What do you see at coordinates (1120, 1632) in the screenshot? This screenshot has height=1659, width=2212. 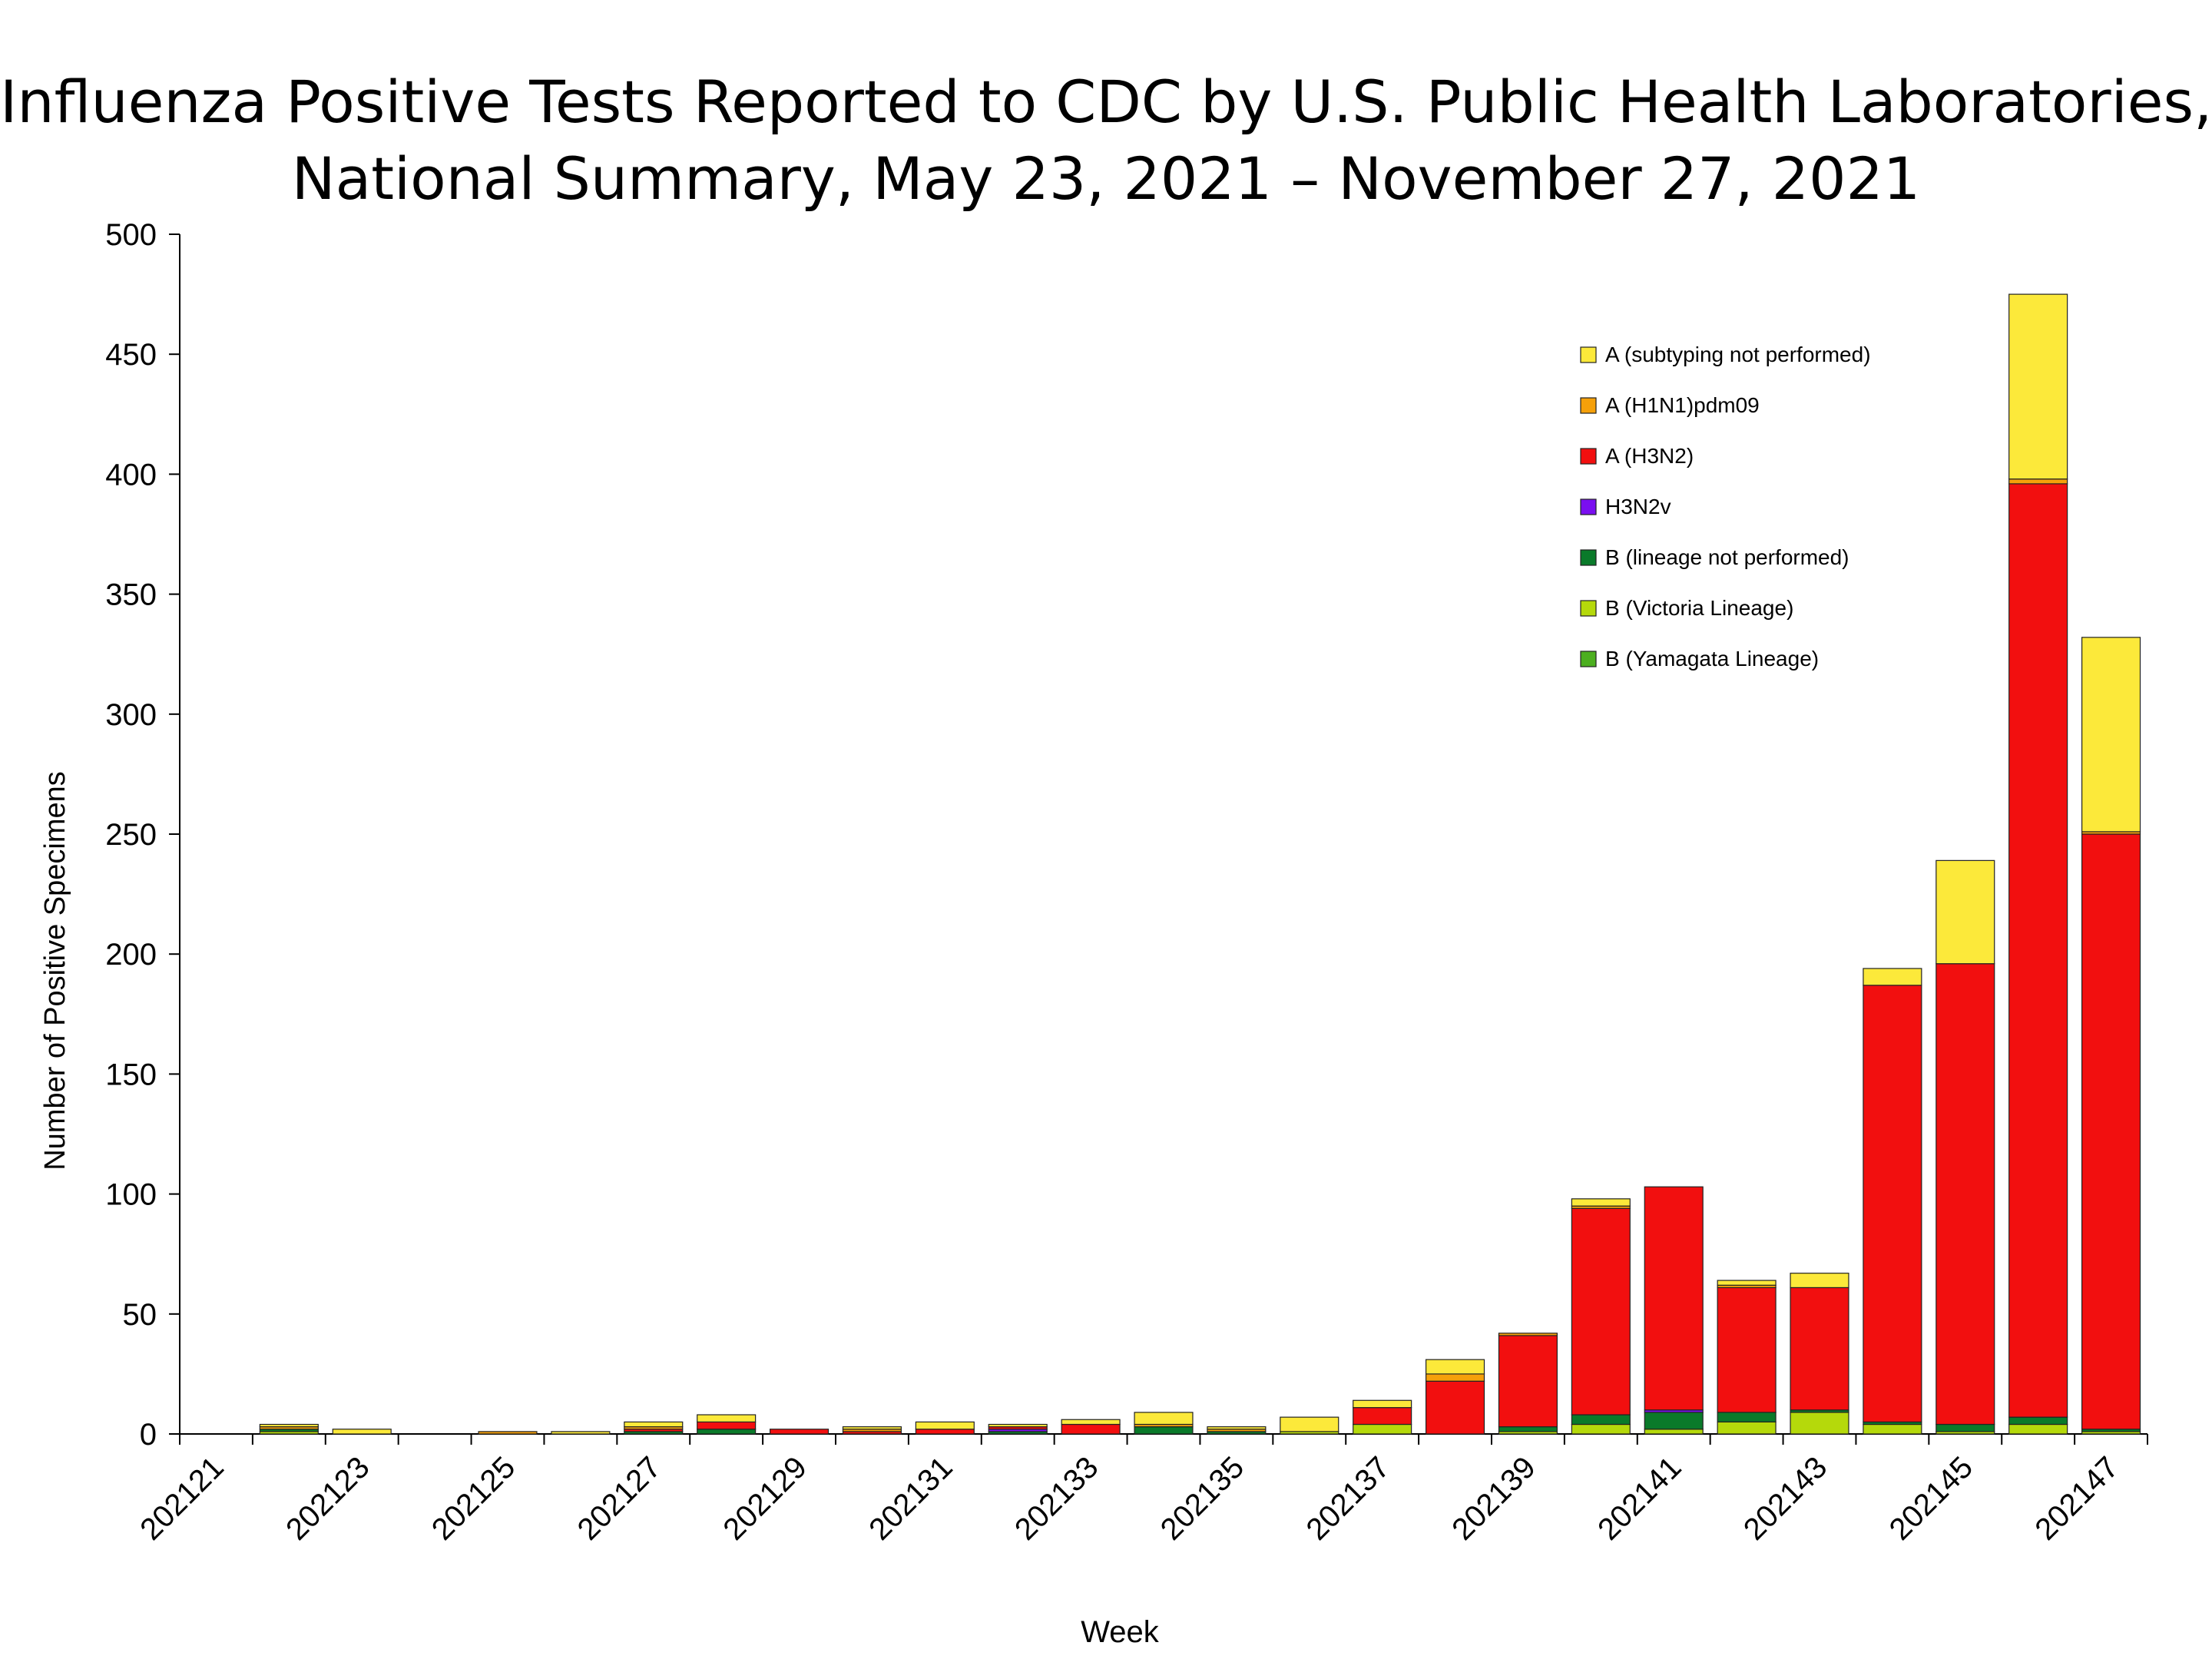 I see `x-axis-label: Week` at bounding box center [1120, 1632].